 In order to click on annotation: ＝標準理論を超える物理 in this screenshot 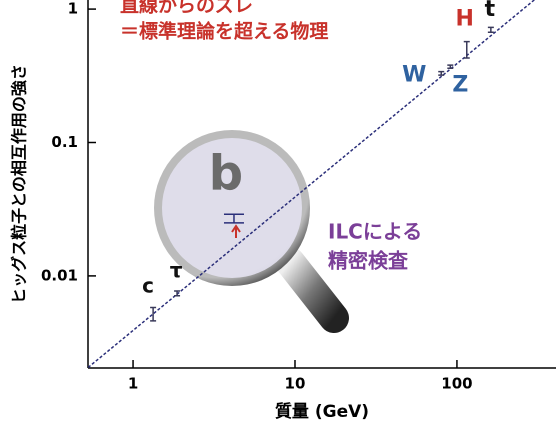, I will do `click(224, 31)`.